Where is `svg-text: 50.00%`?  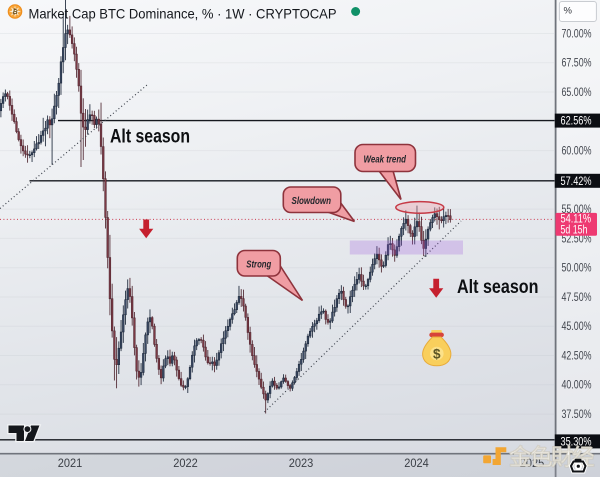
svg-text: 50.00% is located at coordinates (577, 269).